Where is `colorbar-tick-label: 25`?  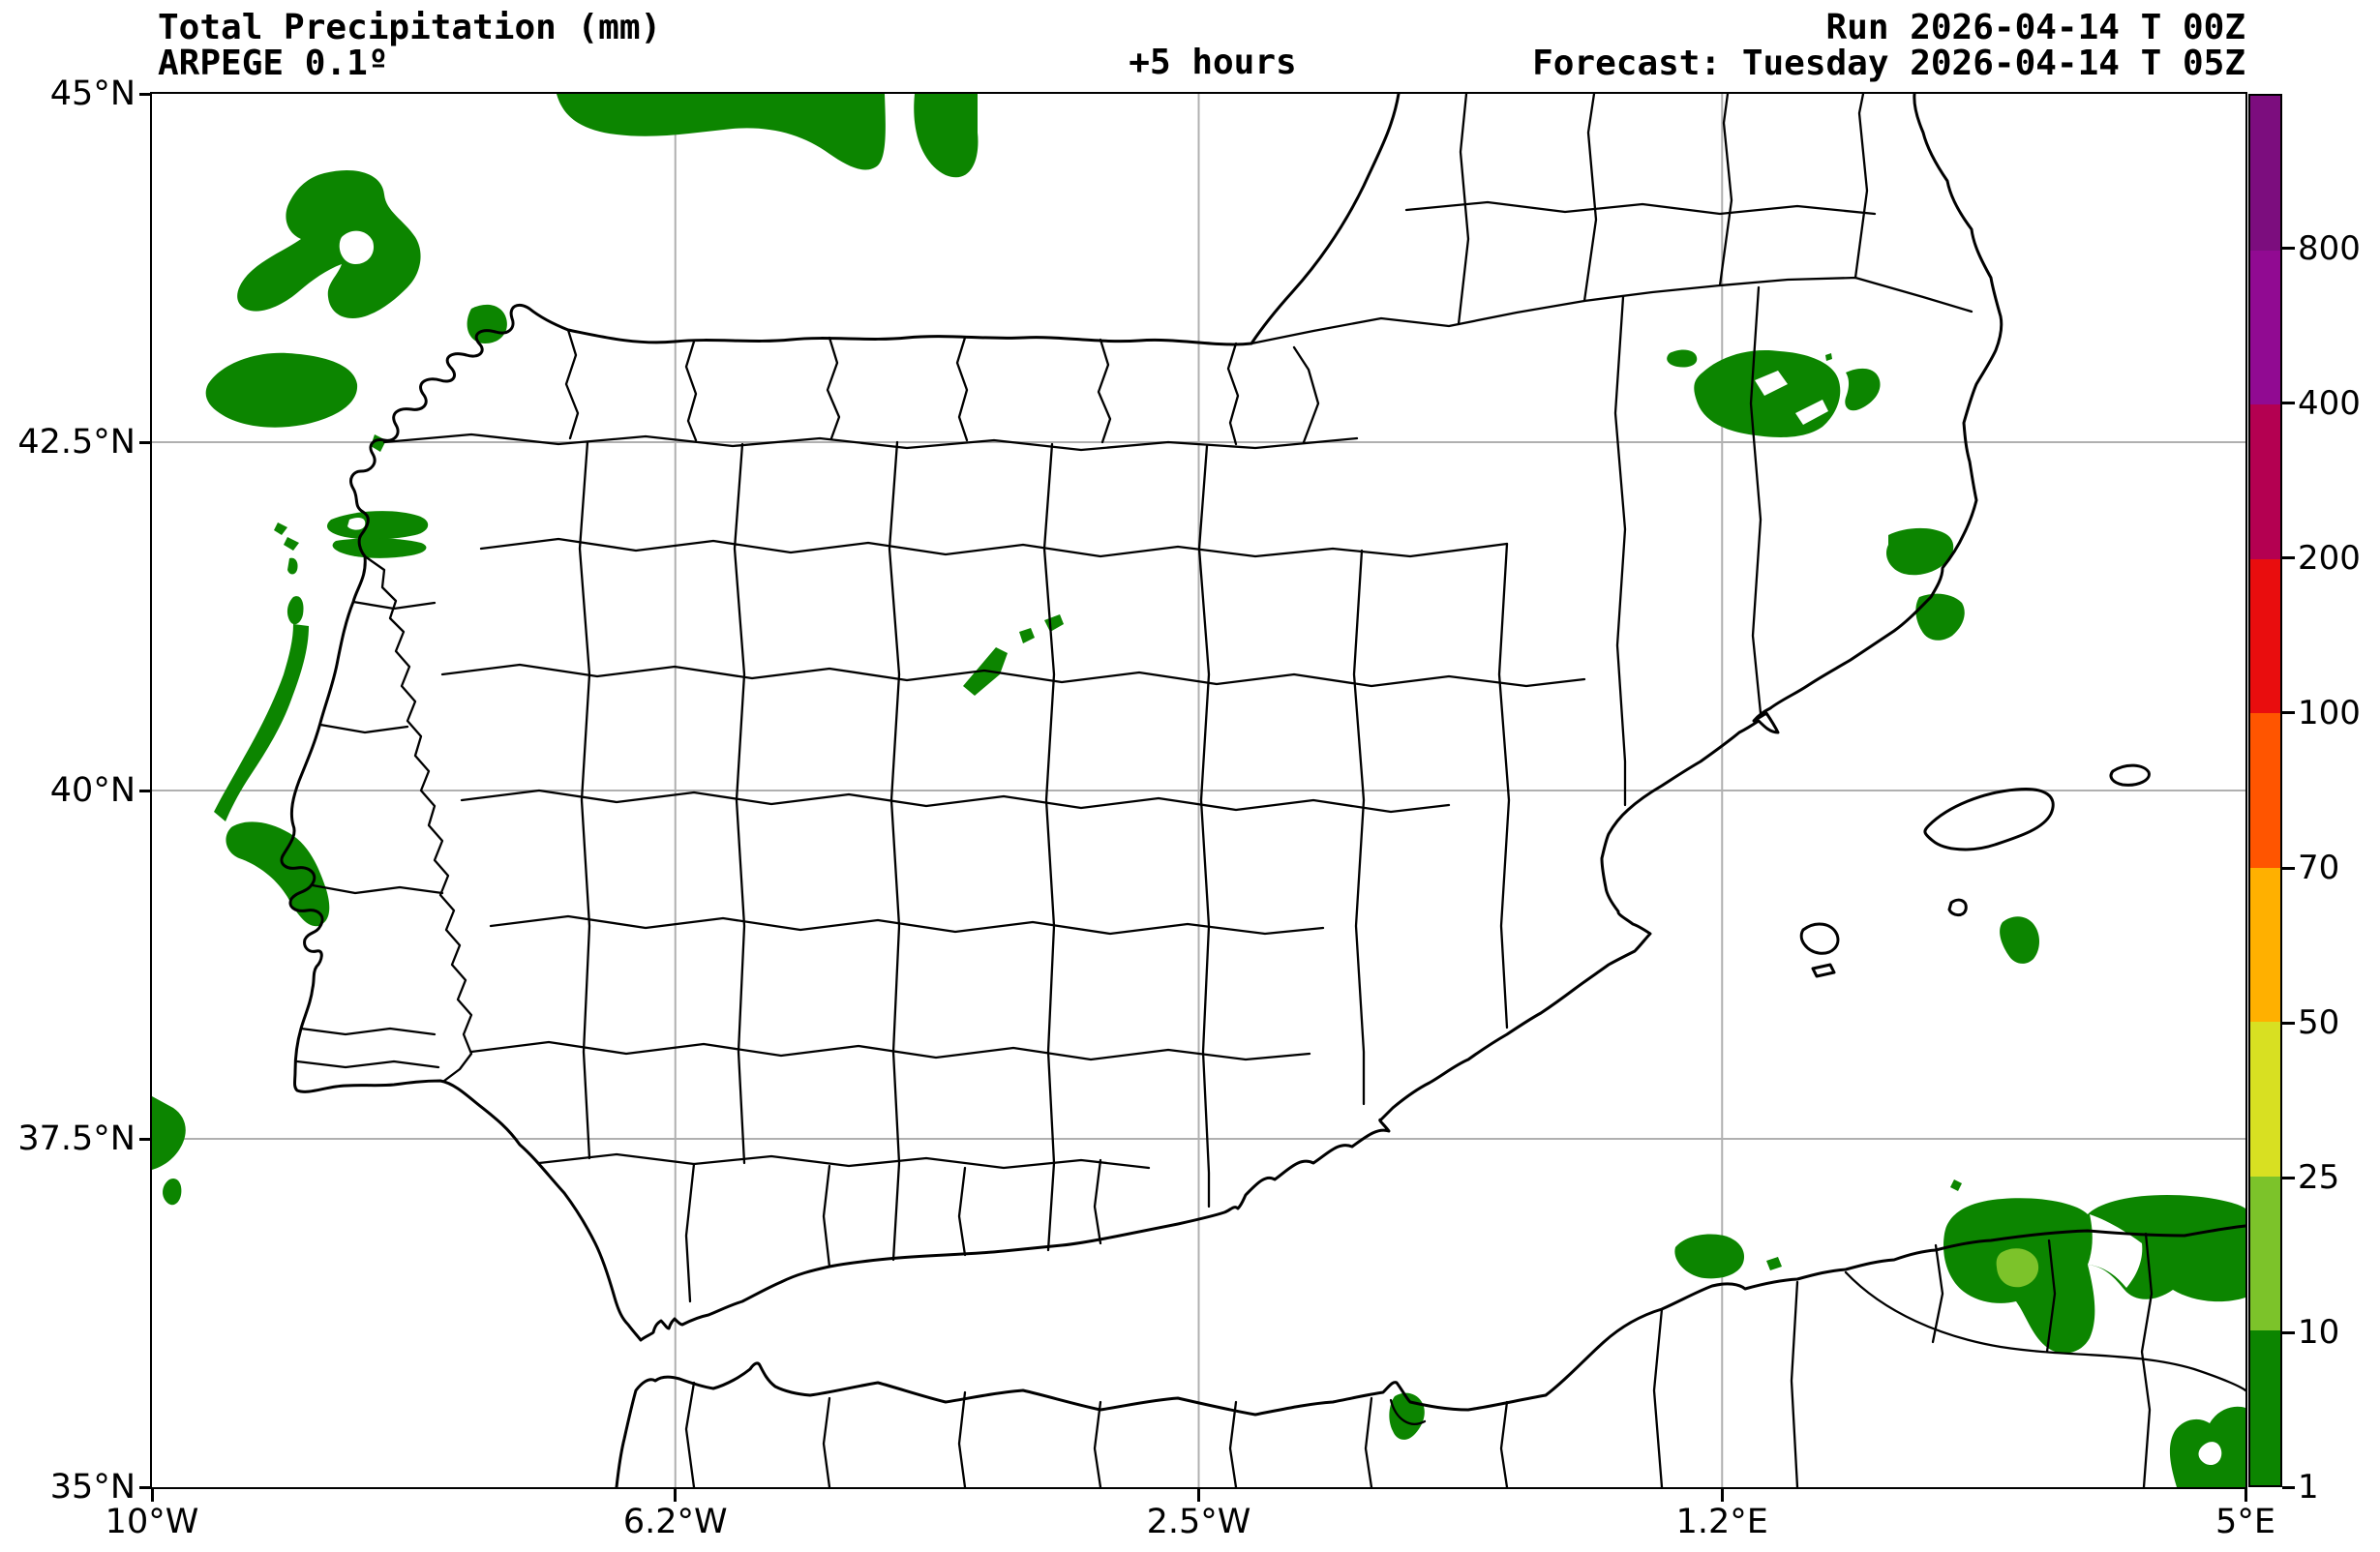 colorbar-tick-label: 25 is located at coordinates (2319, 1178).